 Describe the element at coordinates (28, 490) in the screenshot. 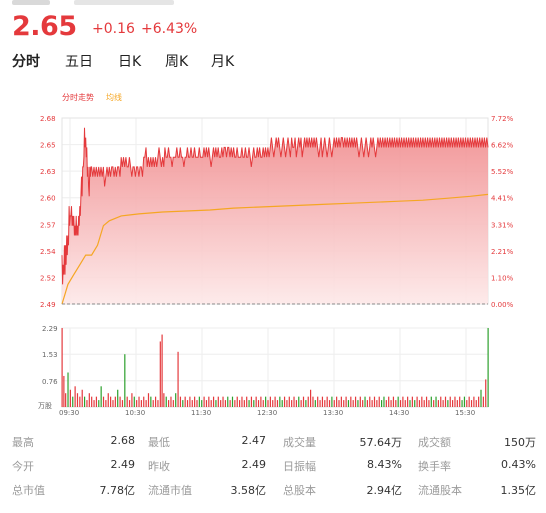

I see `stat-label: 总市值` at that location.